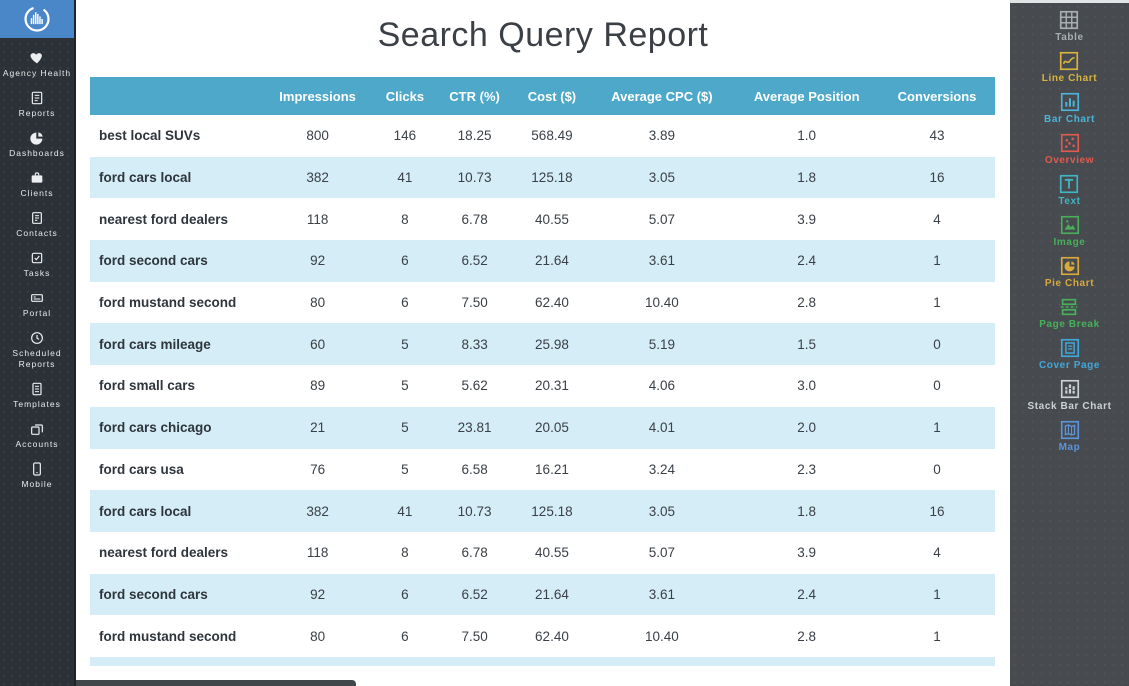 This screenshot has height=686, width=1129. What do you see at coordinates (474, 96) in the screenshot?
I see `column-header-ctr-: CTR (%)` at bounding box center [474, 96].